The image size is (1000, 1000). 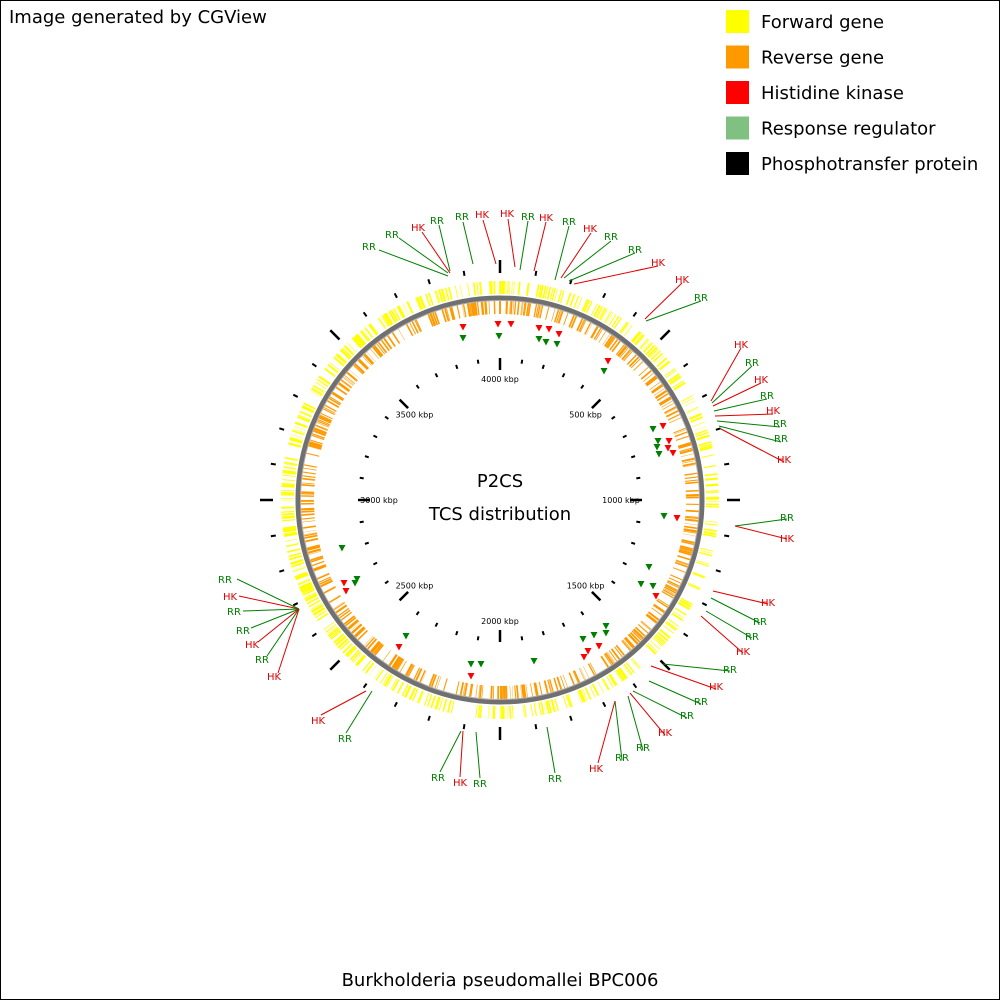 I want to click on inner-tick, so click(x=613, y=417).